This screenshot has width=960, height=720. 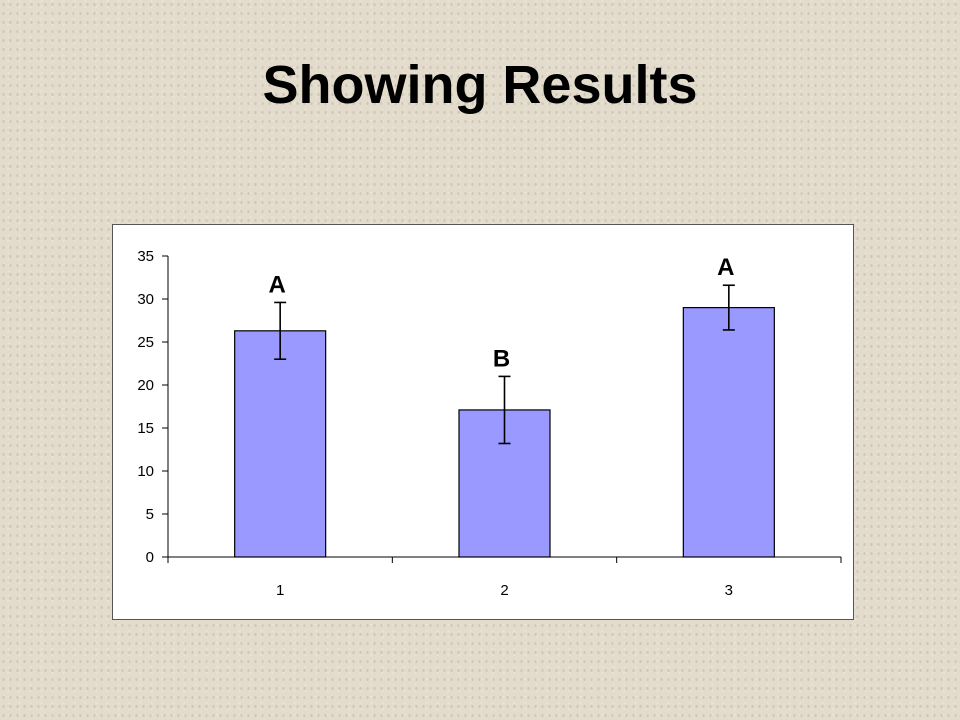 I want to click on significance-label: B, so click(x=501, y=358).